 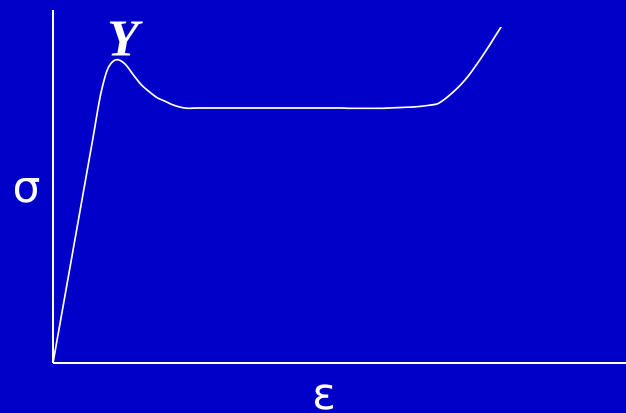 What do you see at coordinates (324, 391) in the screenshot?
I see `x-axis-title: ε` at bounding box center [324, 391].